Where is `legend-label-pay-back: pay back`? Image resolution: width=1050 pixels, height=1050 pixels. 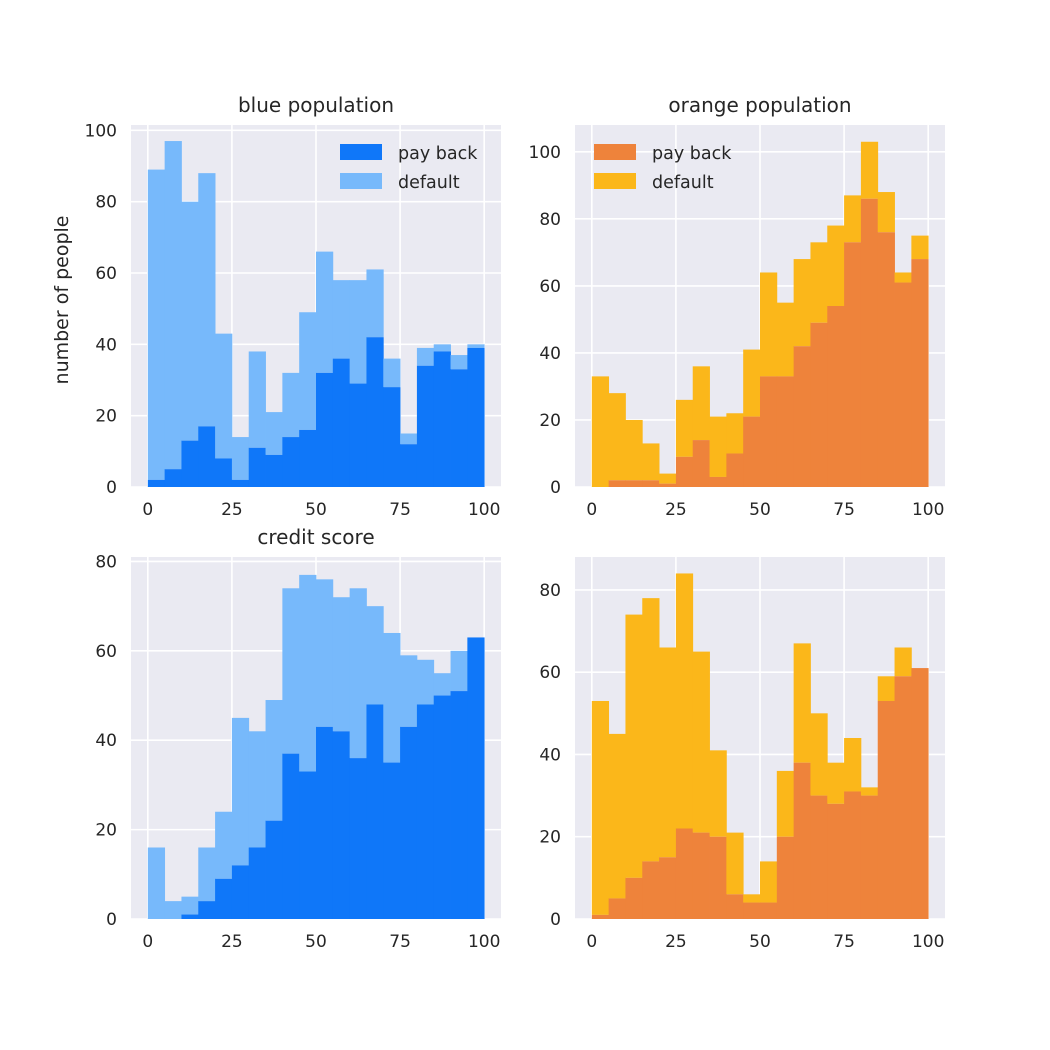
legend-label-pay-back: pay back is located at coordinates (438, 154).